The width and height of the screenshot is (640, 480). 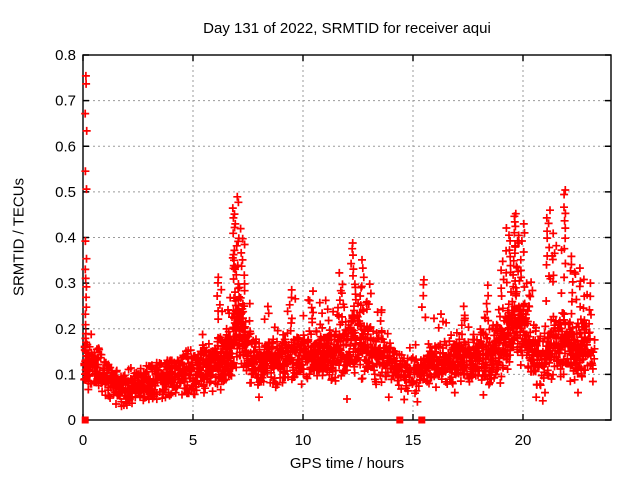 What do you see at coordinates (65, 192) in the screenshot?
I see `y-tick-label: 0.5` at bounding box center [65, 192].